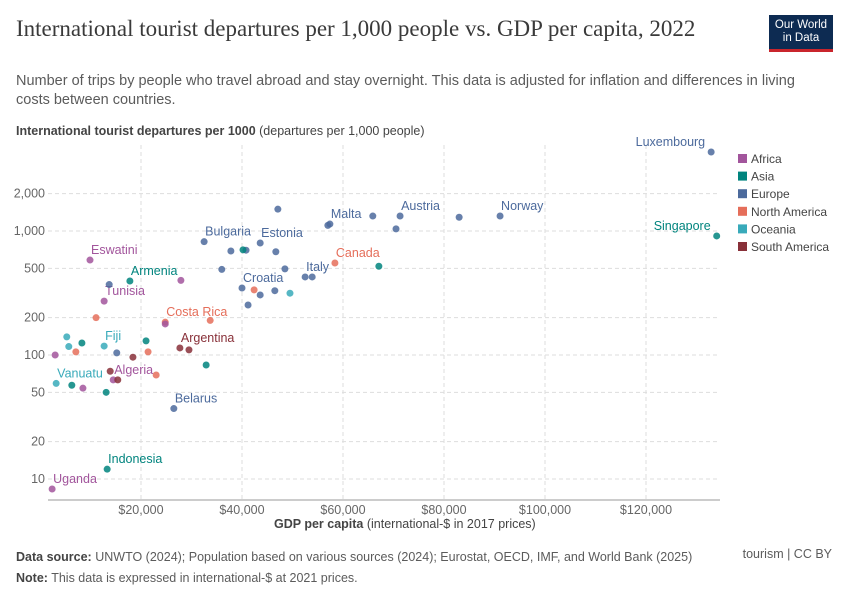  Describe the element at coordinates (241, 510) in the screenshot. I see `x-tick-label: $40,000` at that location.